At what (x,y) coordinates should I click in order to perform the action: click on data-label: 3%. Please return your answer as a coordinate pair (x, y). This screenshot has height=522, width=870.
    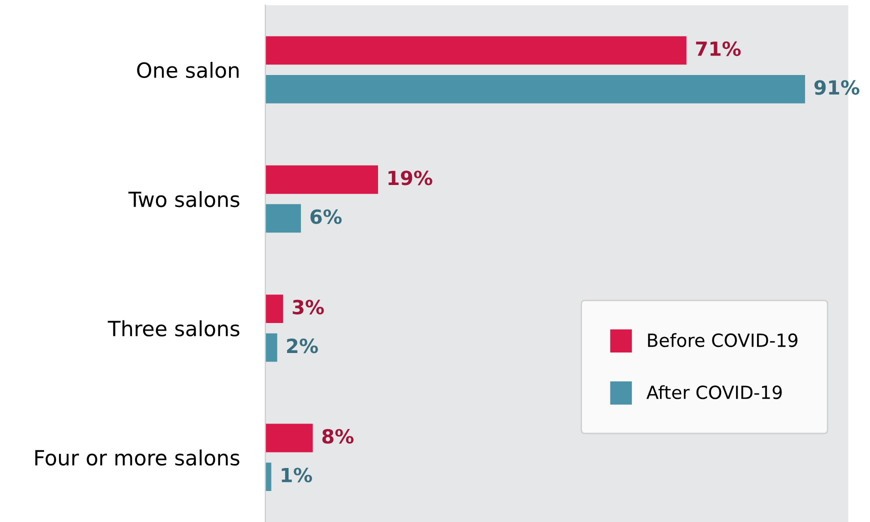
    Looking at the image, I should click on (308, 307).